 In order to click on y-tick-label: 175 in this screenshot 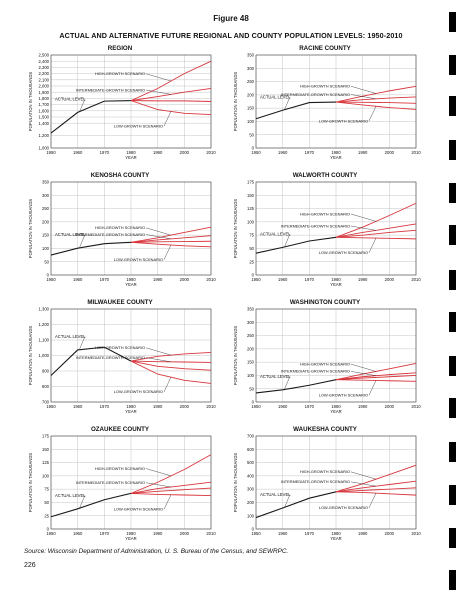, I will do `click(46, 436)`.